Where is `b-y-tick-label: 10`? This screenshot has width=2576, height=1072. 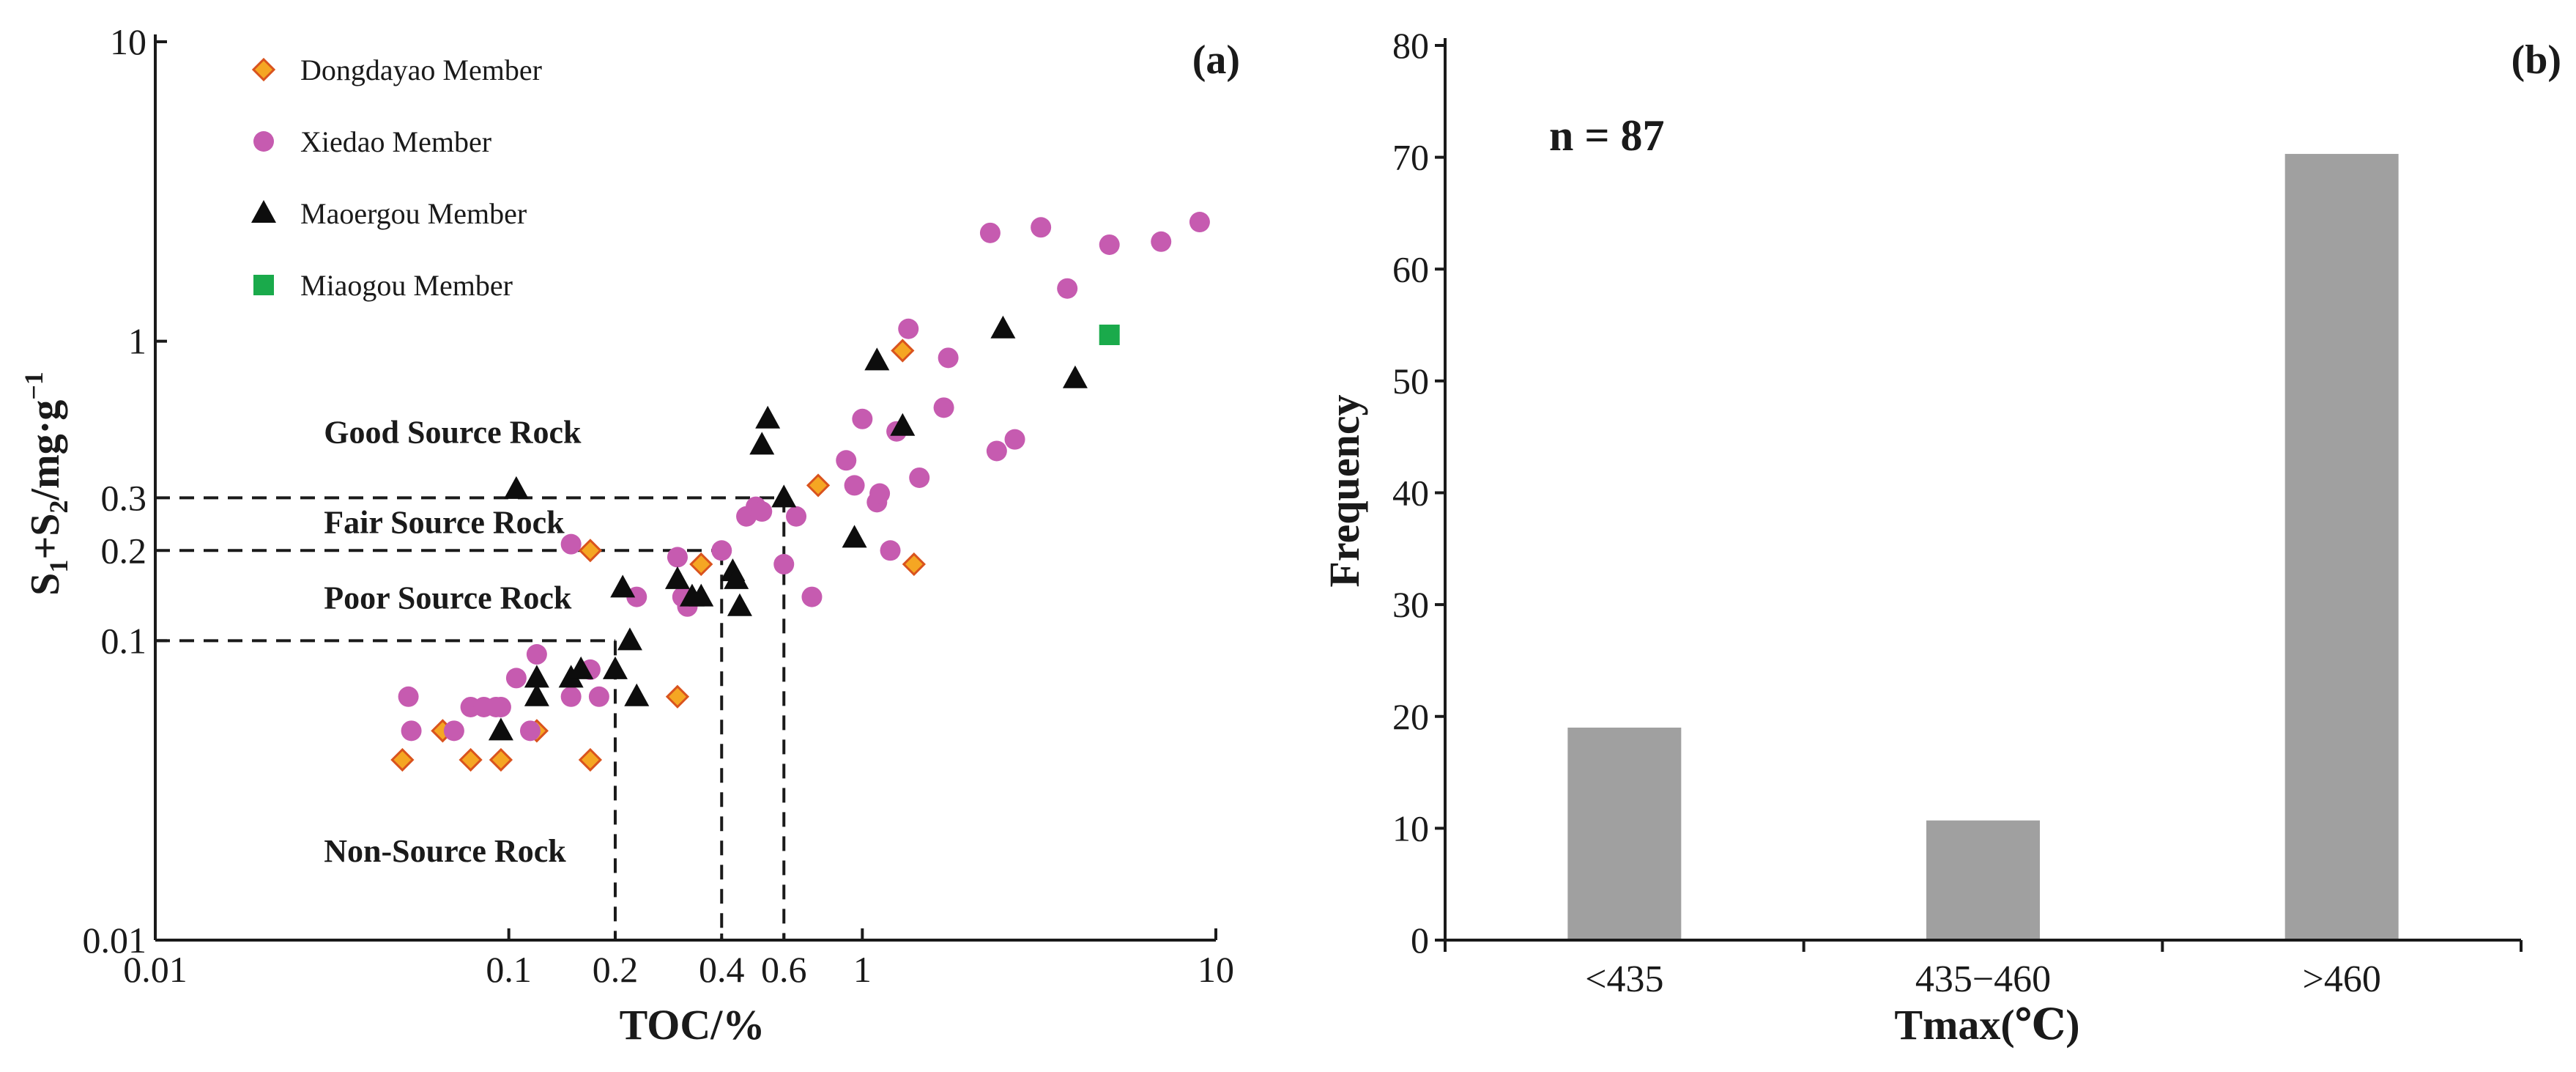
b-y-tick-label: 10 is located at coordinates (1410, 828).